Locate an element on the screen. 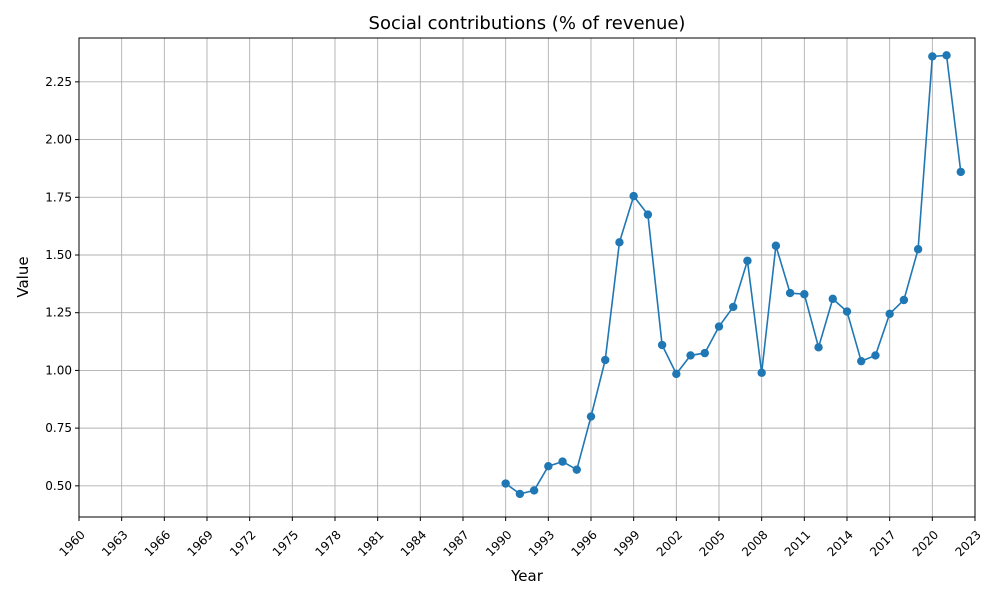 The image size is (1000, 600). x-tick-label: 1984 is located at coordinates (413, 543).